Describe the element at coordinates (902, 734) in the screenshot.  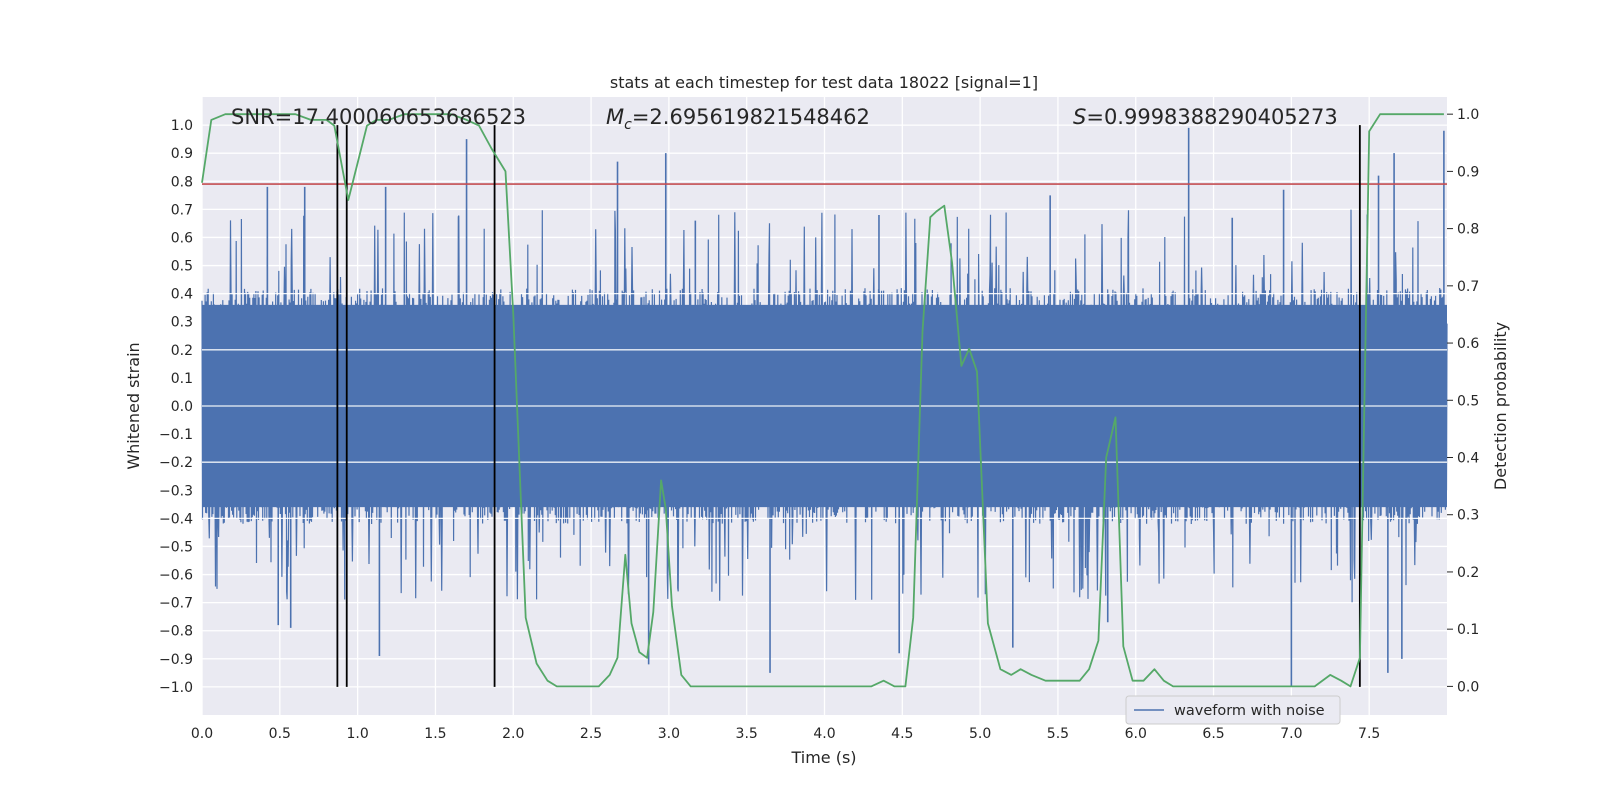
I see `x-tick-label: 4.5` at that location.